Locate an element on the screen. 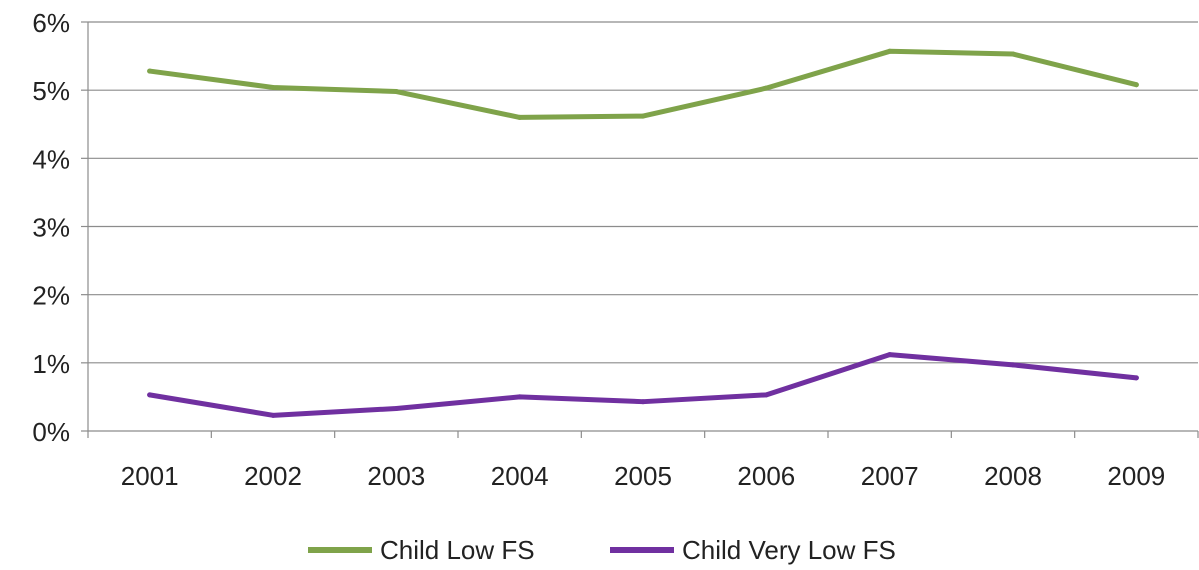  point-child-very-low-fs-2002 is located at coordinates (273, 415).